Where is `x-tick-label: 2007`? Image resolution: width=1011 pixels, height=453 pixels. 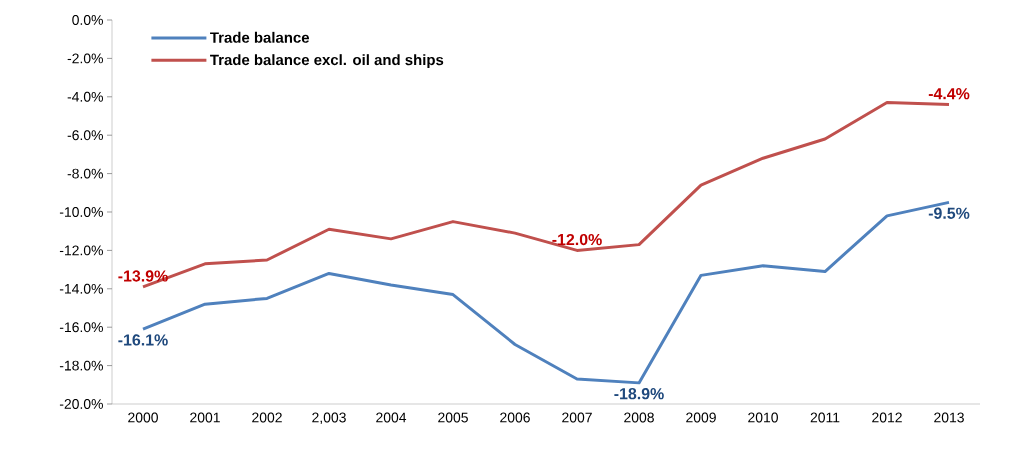
x-tick-label: 2007 is located at coordinates (577, 417).